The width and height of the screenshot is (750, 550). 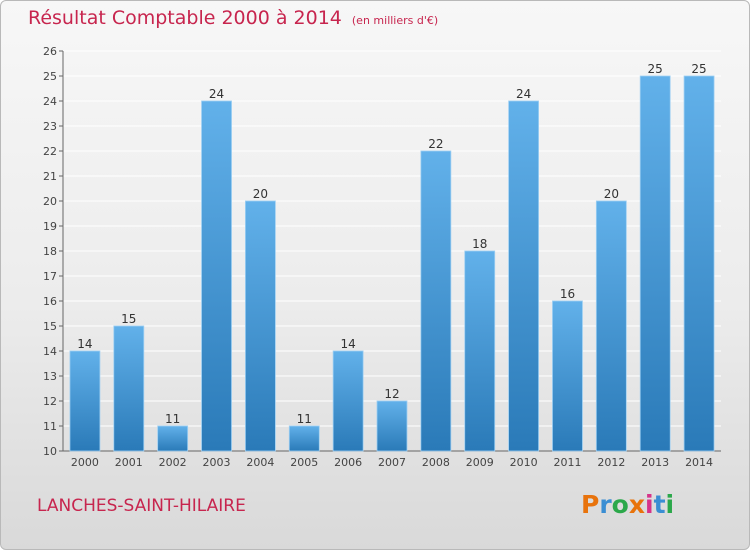 I want to click on data-label: 15, so click(x=128, y=319).